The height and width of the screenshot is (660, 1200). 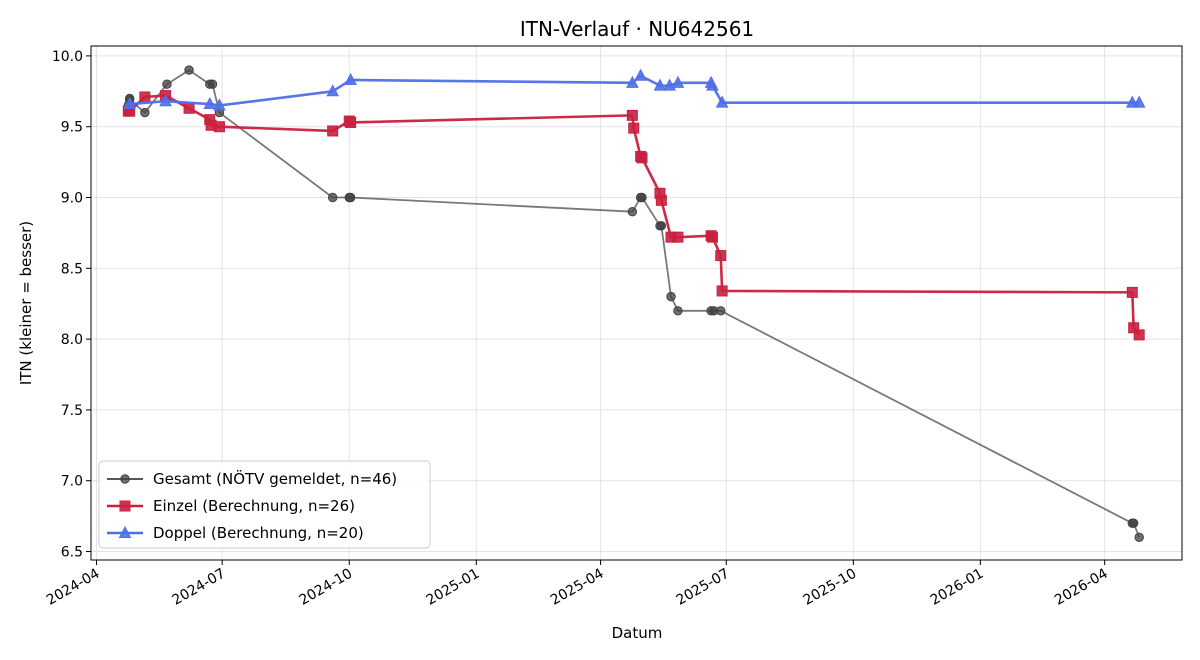 I want to click on y-axis-title: ITN (kleiner = besser), so click(x=26, y=303).